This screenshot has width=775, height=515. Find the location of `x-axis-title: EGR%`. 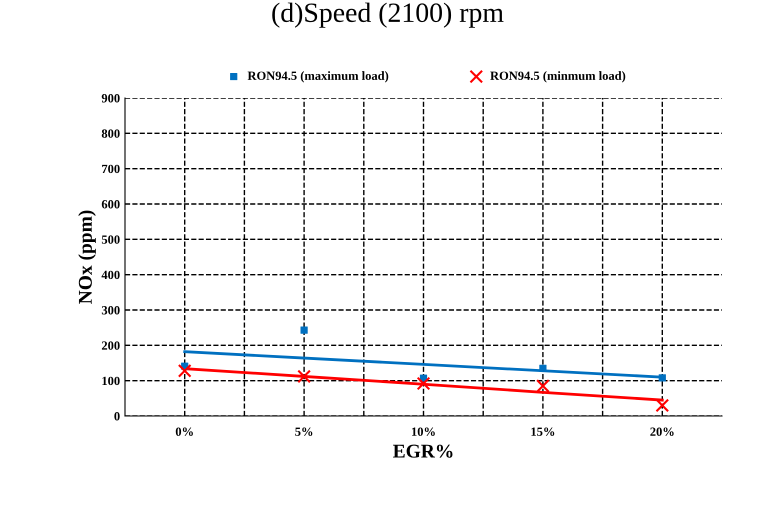

x-axis-title: EGR% is located at coordinates (422, 451).